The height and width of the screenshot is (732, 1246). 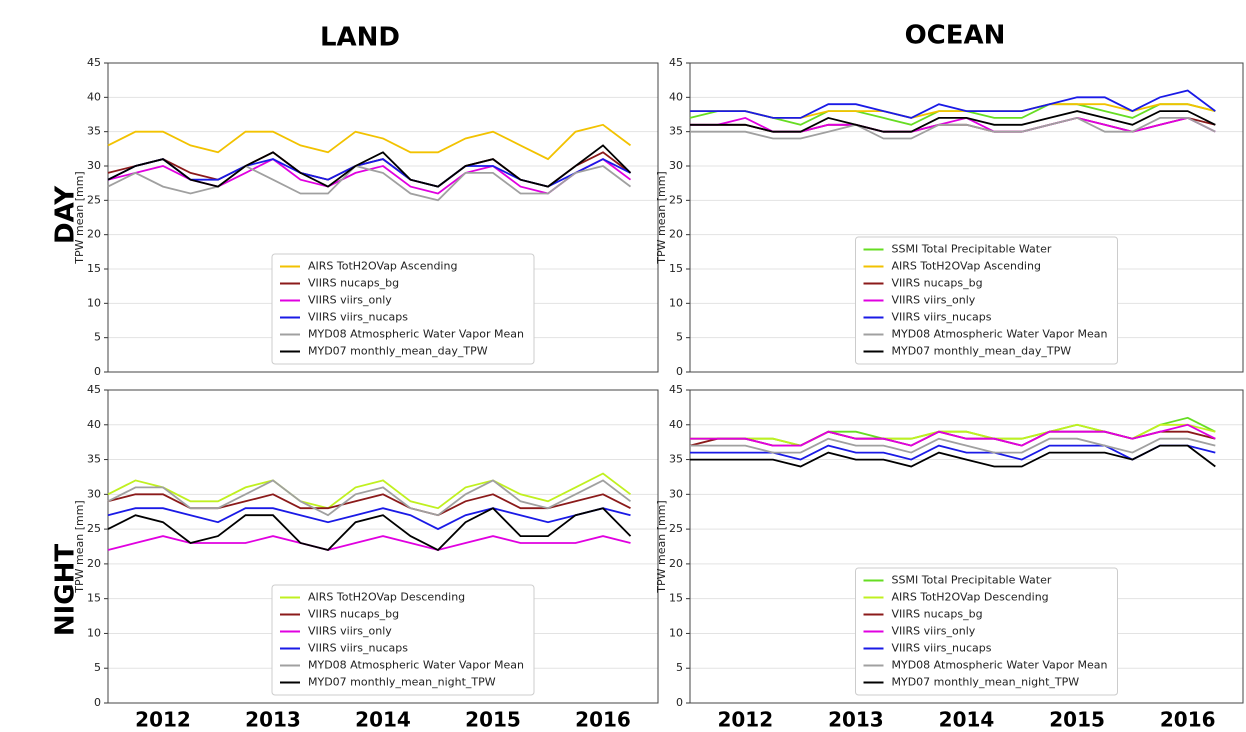 What do you see at coordinates (360, 38) in the screenshot?
I see `column-title: LAND` at bounding box center [360, 38].